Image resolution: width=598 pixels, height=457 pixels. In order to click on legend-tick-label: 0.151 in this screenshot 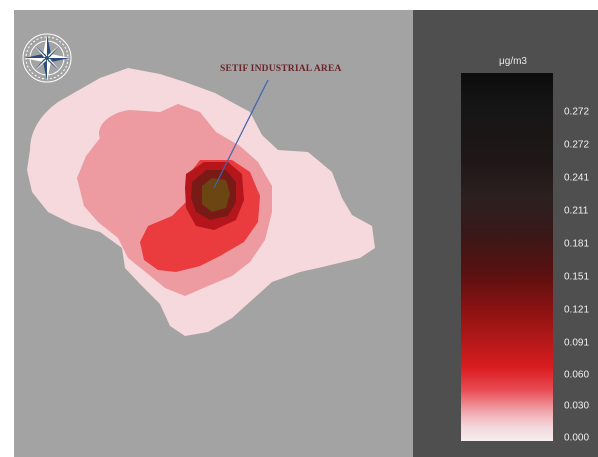, I will do `click(577, 277)`.